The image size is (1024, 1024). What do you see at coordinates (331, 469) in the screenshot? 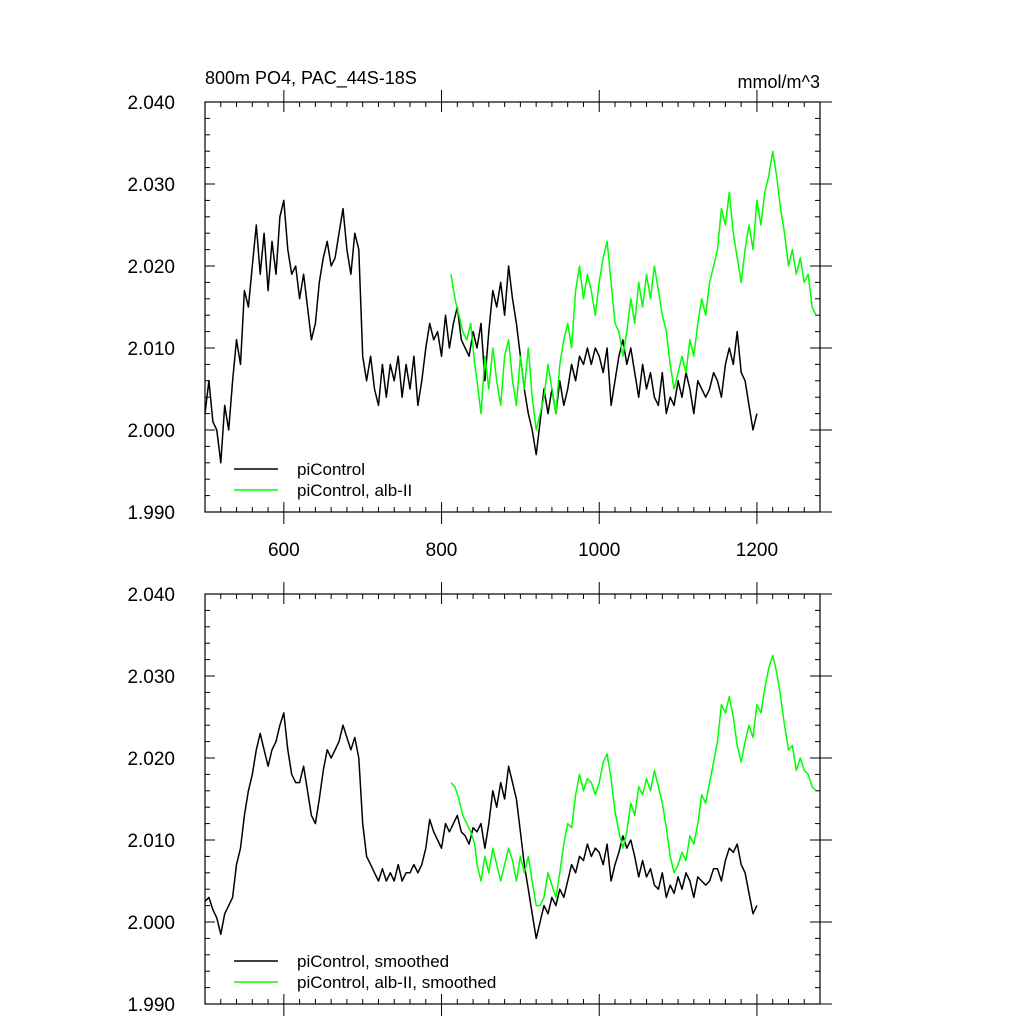
I see `legend-label: piControl` at bounding box center [331, 469].